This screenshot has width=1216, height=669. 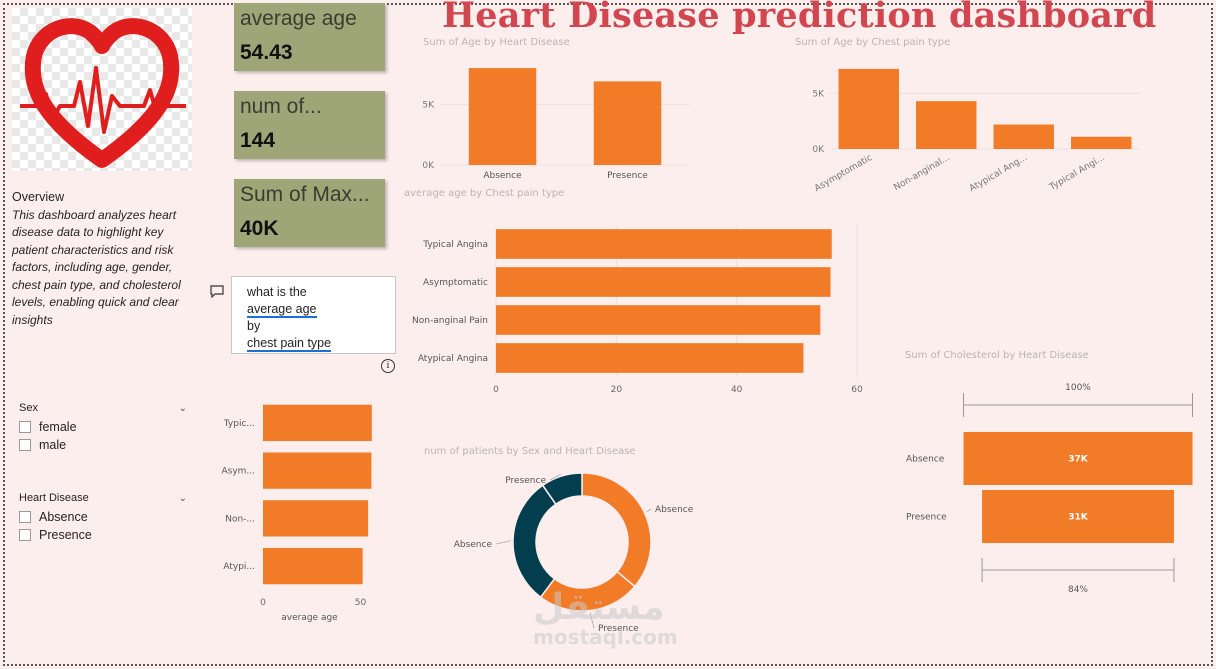 I want to click on chart-donut-patients: Absence Presence Absence Presence, so click(x=590, y=552).